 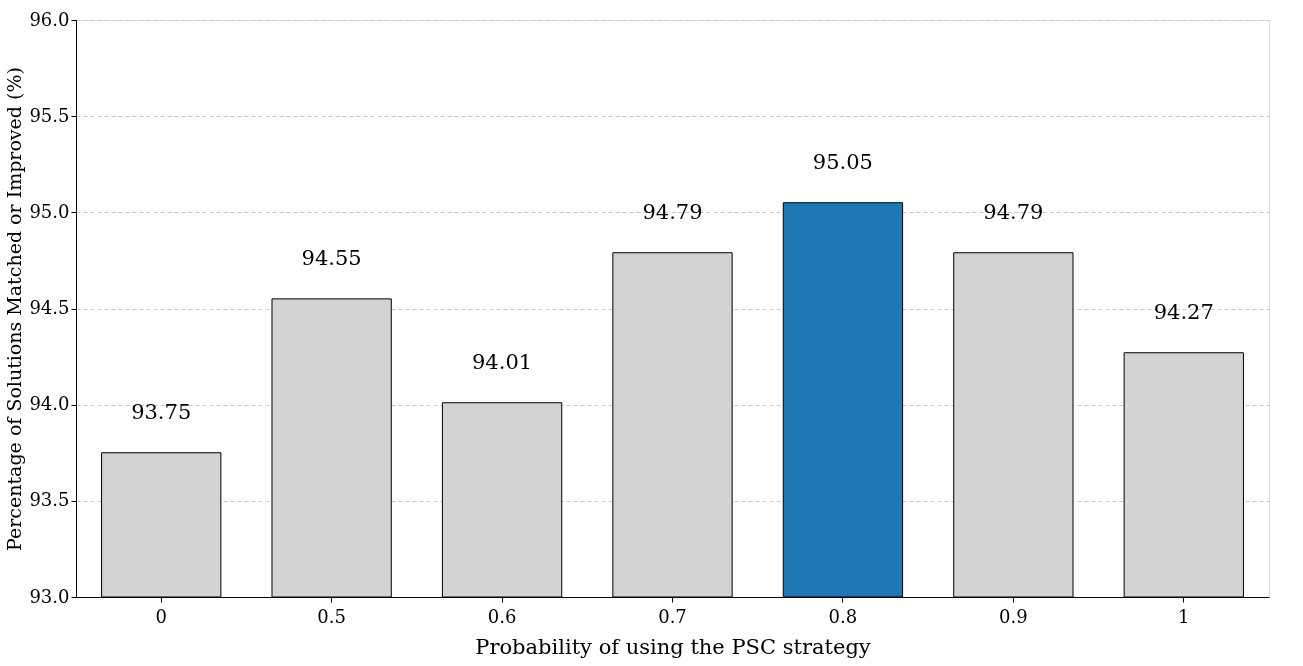 What do you see at coordinates (672, 616) in the screenshot?
I see `x-tick-label: 0.7` at bounding box center [672, 616].